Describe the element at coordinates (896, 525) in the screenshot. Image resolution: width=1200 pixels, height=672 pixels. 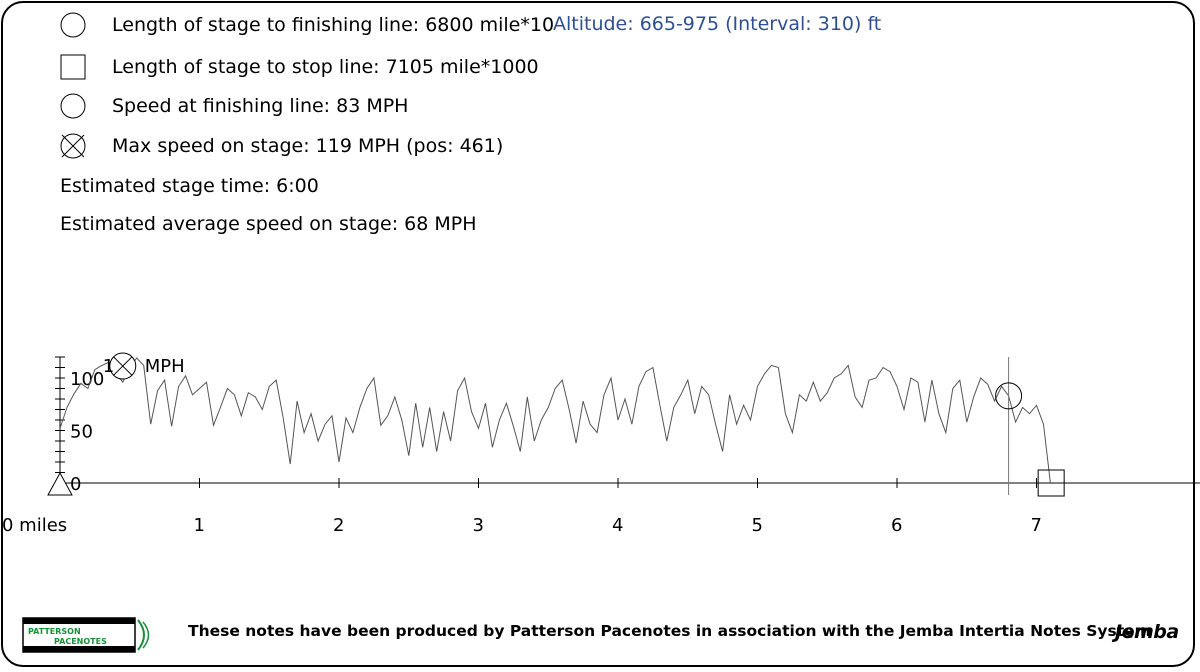
I see `x-tick-label: 6` at that location.